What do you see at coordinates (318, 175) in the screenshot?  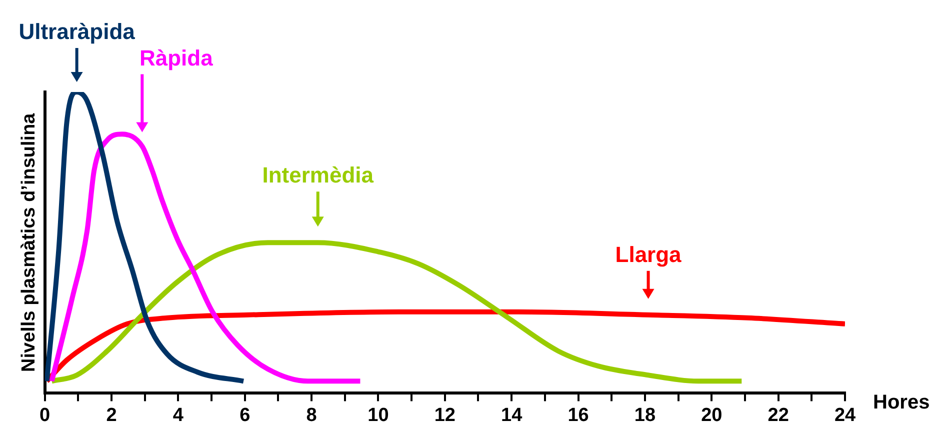 I see `text: Intermèdia` at bounding box center [318, 175].